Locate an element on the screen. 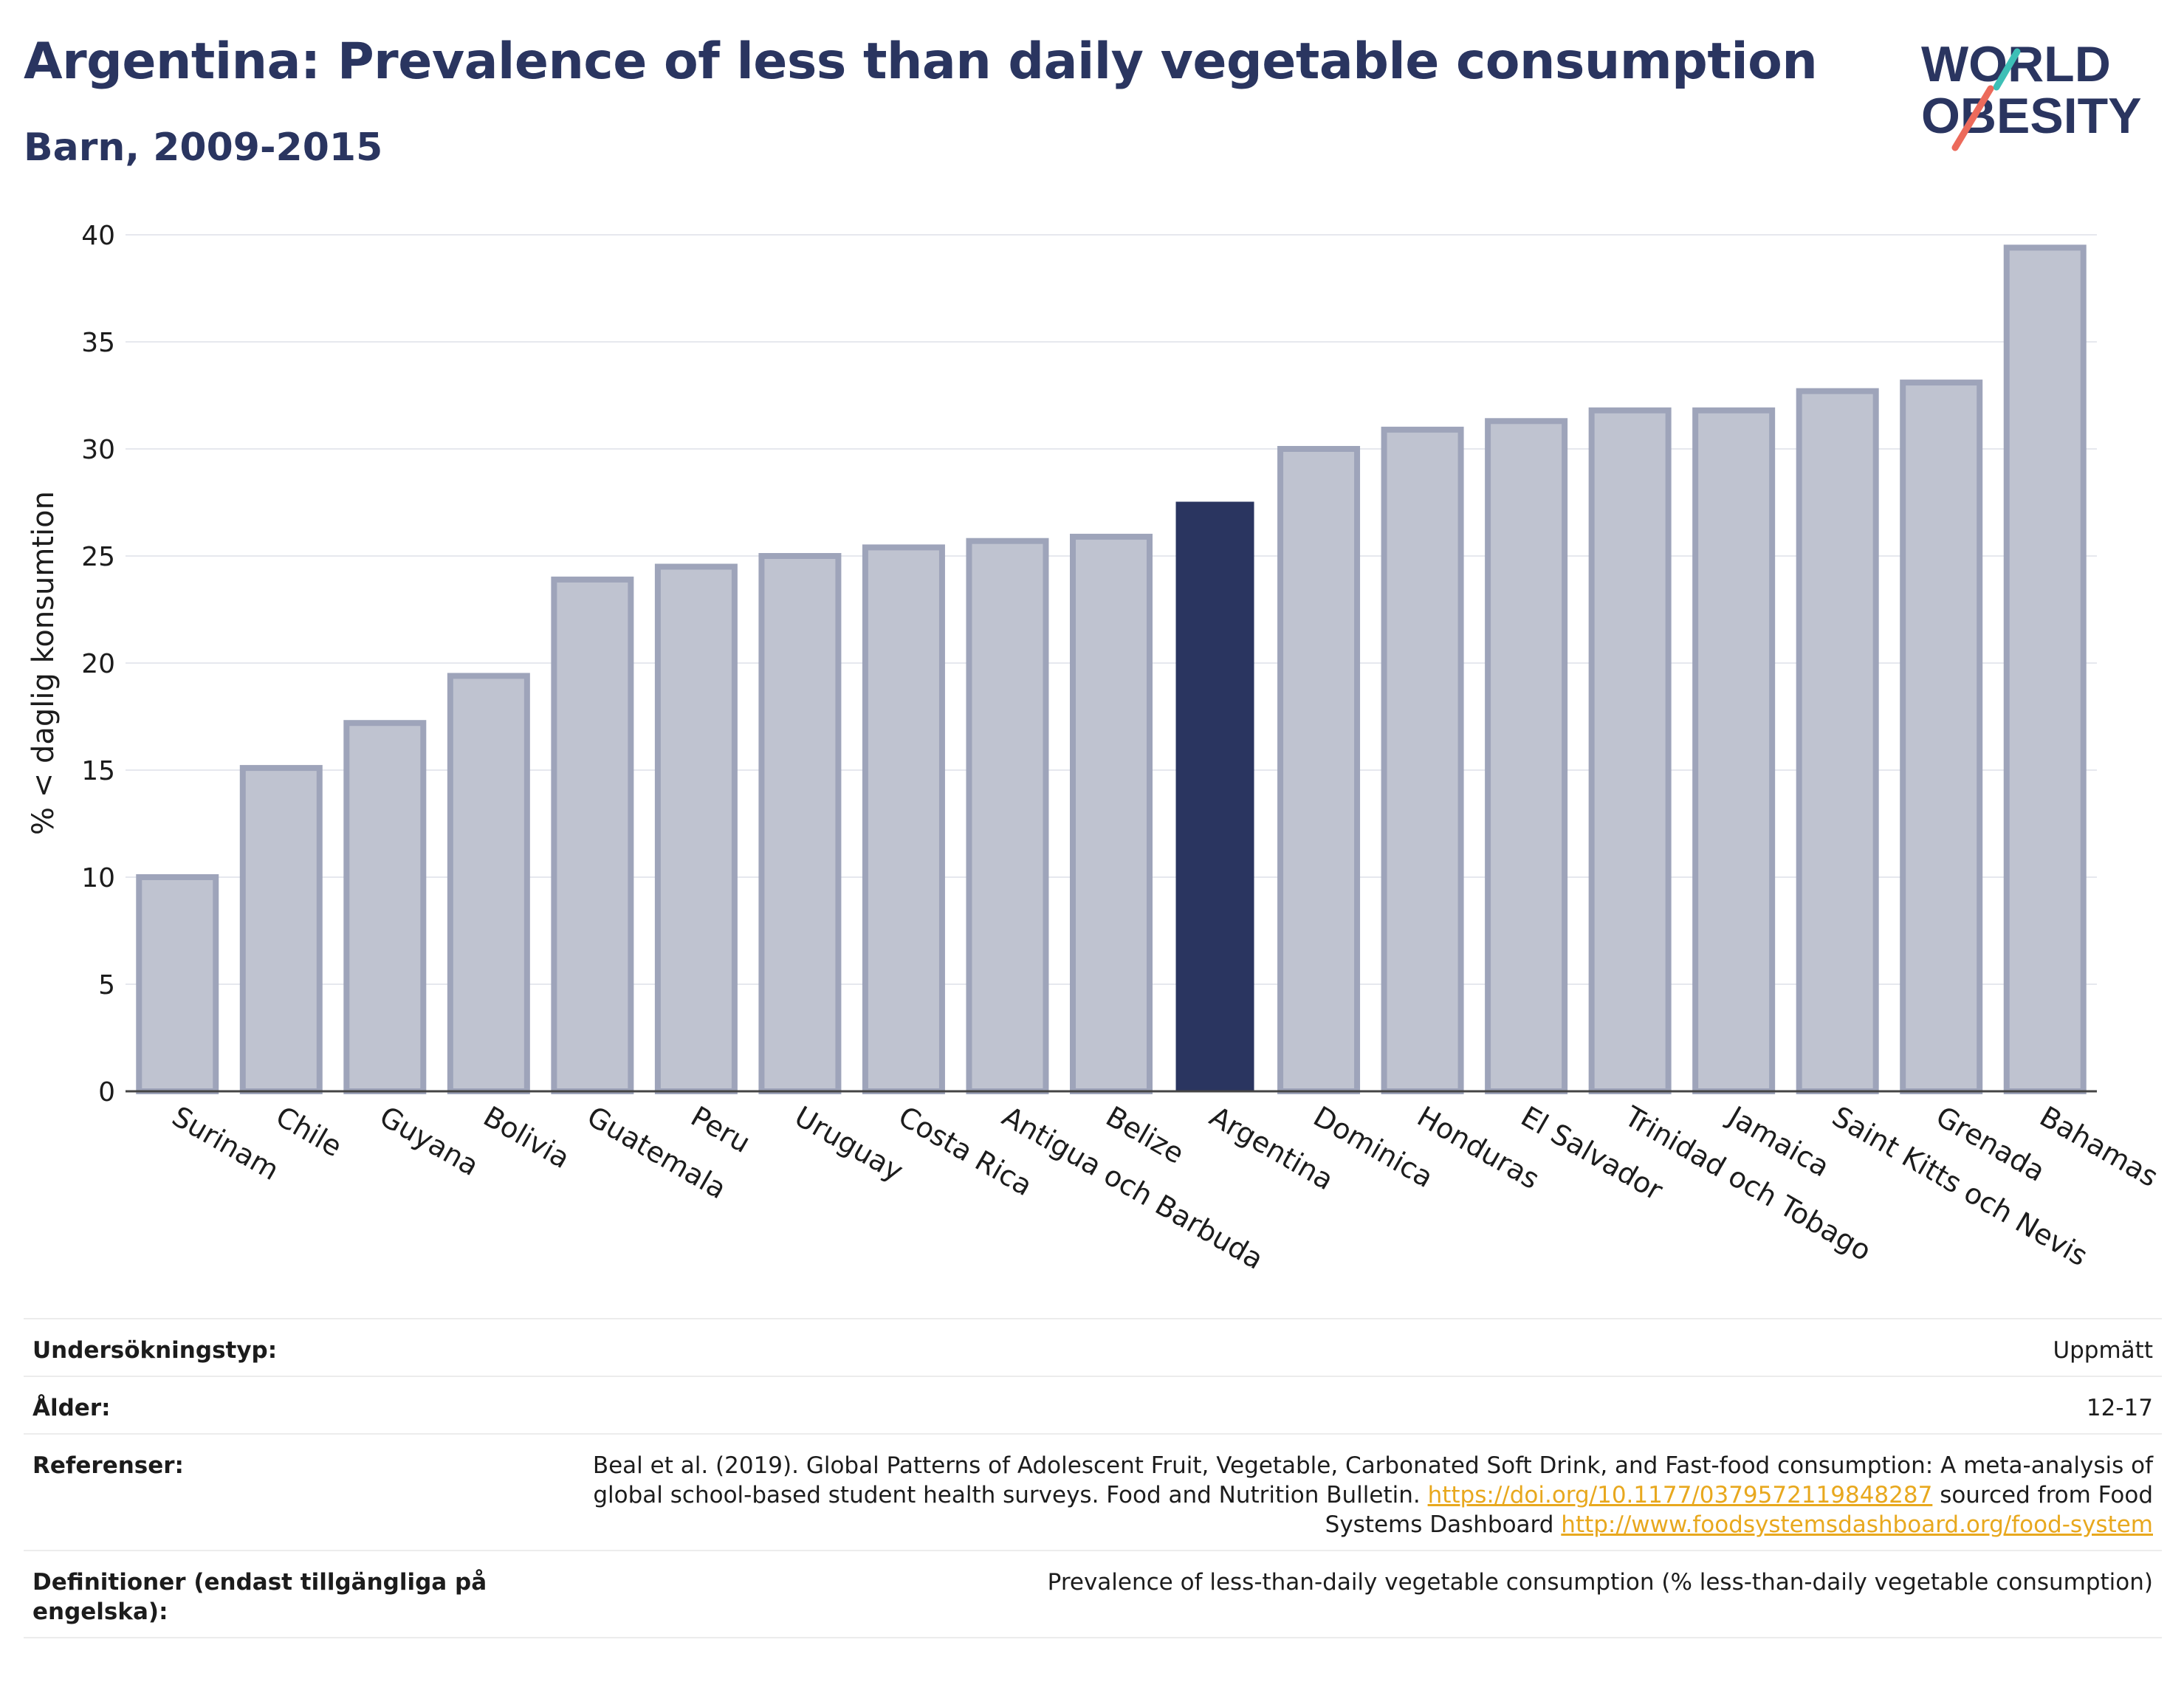 The image size is (2184, 1696). bar-peru is located at coordinates (696, 828).